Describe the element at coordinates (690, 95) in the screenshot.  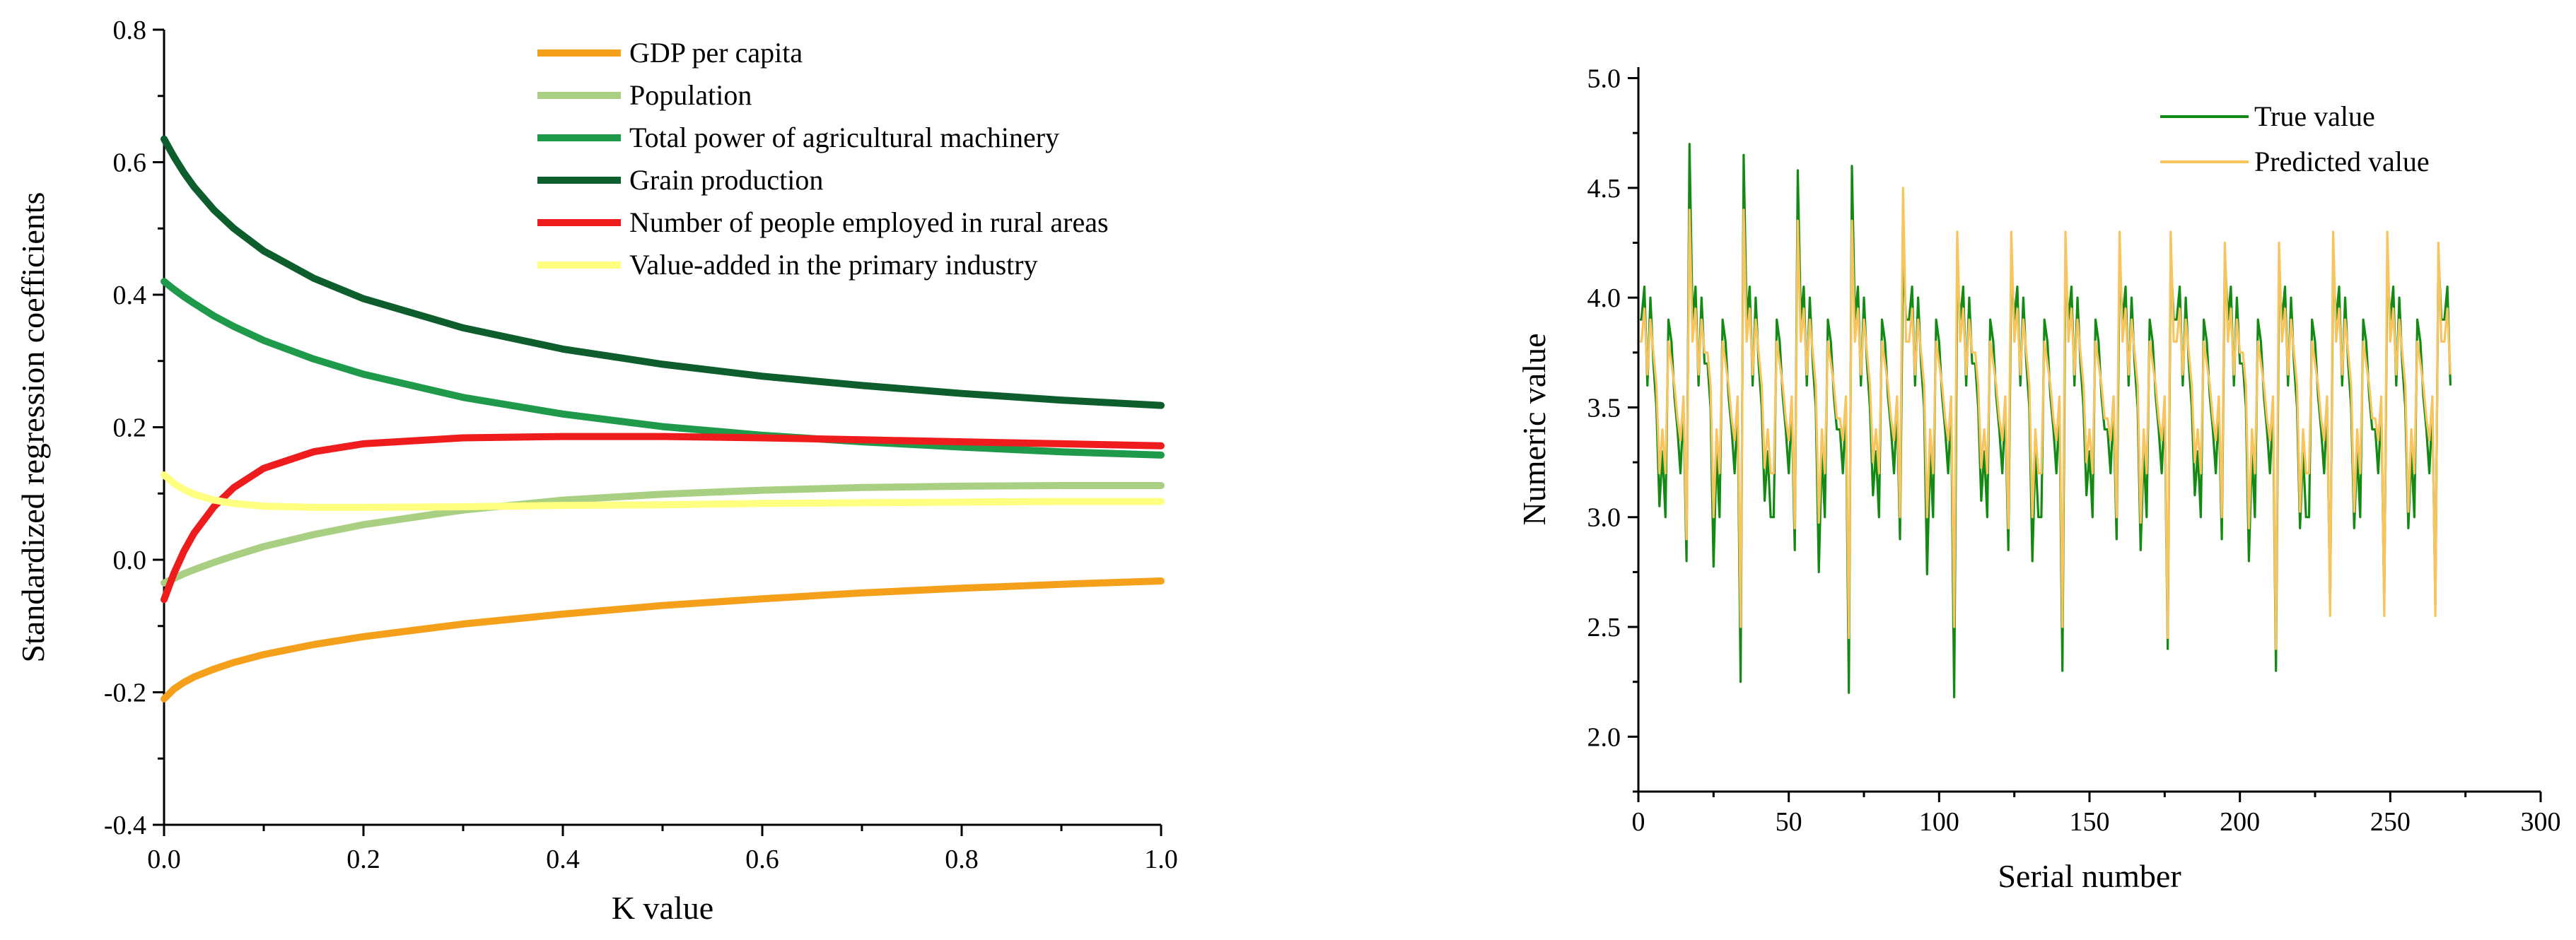
I see `legend-label-1: Population` at that location.